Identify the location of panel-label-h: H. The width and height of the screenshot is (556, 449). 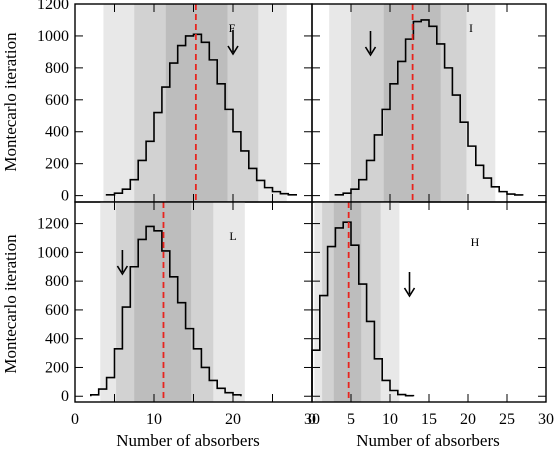
(475, 242).